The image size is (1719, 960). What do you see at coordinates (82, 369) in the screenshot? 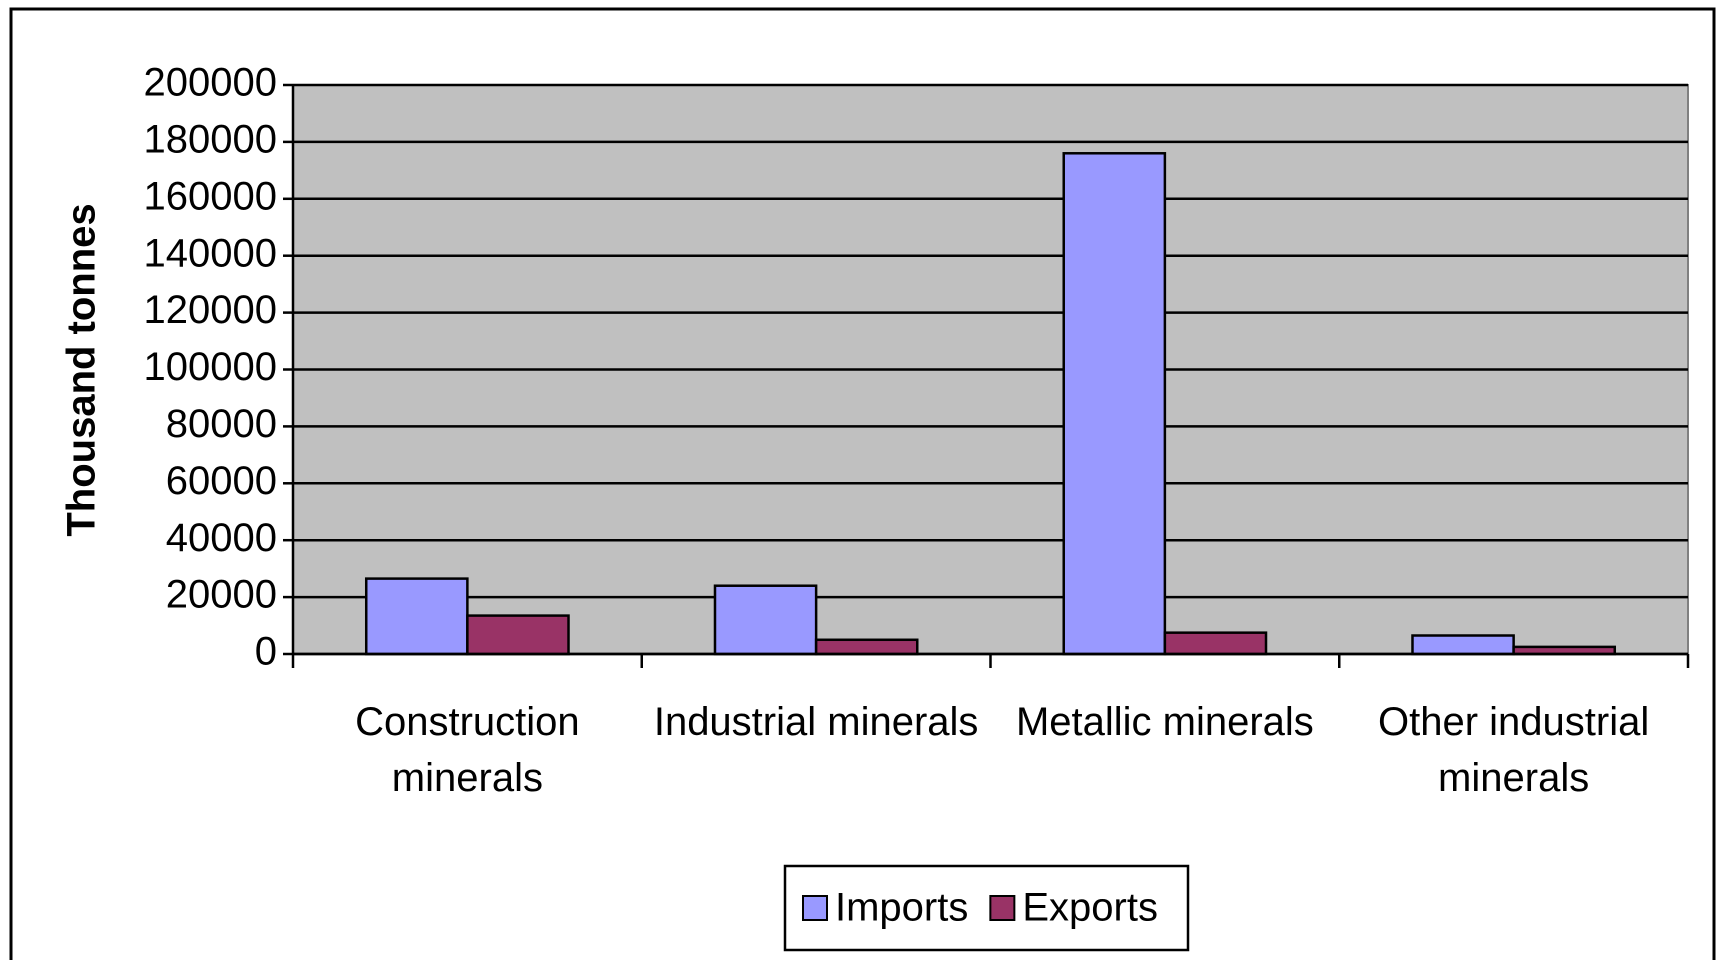
I see `y-axis-label: Thousand tonnes` at bounding box center [82, 369].